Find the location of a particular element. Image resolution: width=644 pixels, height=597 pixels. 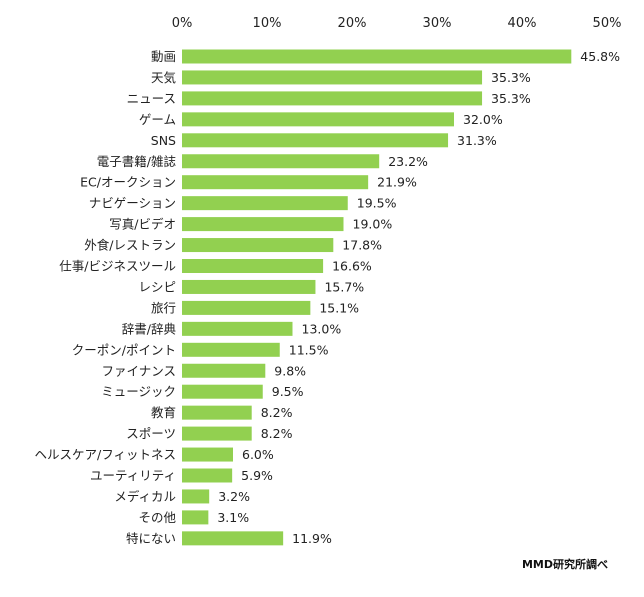

category-label: 仕事/ビジネスツール is located at coordinates (117, 266).